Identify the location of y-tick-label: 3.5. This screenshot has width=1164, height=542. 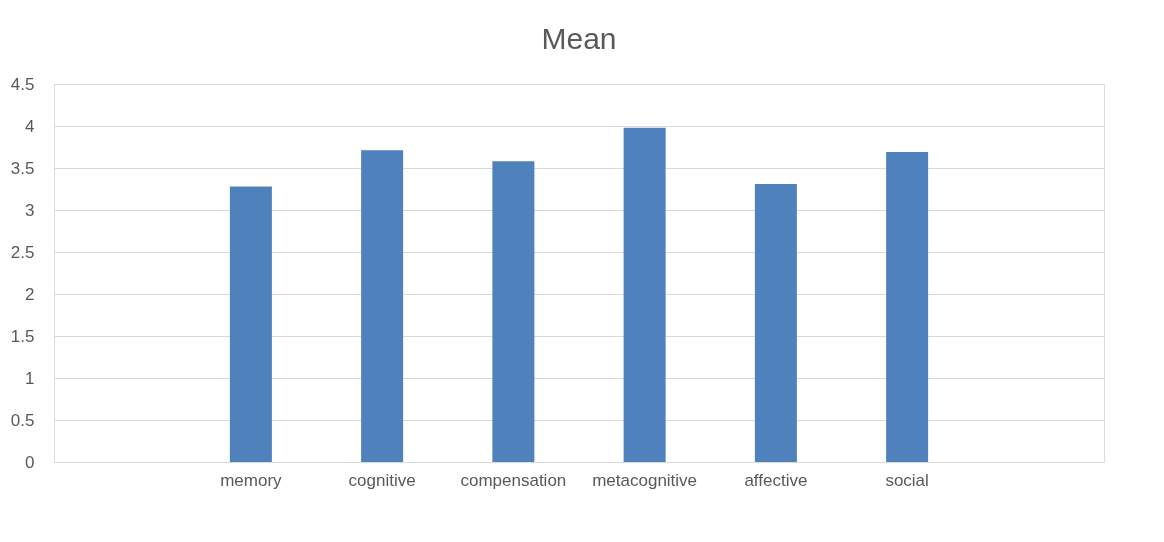
(22, 168).